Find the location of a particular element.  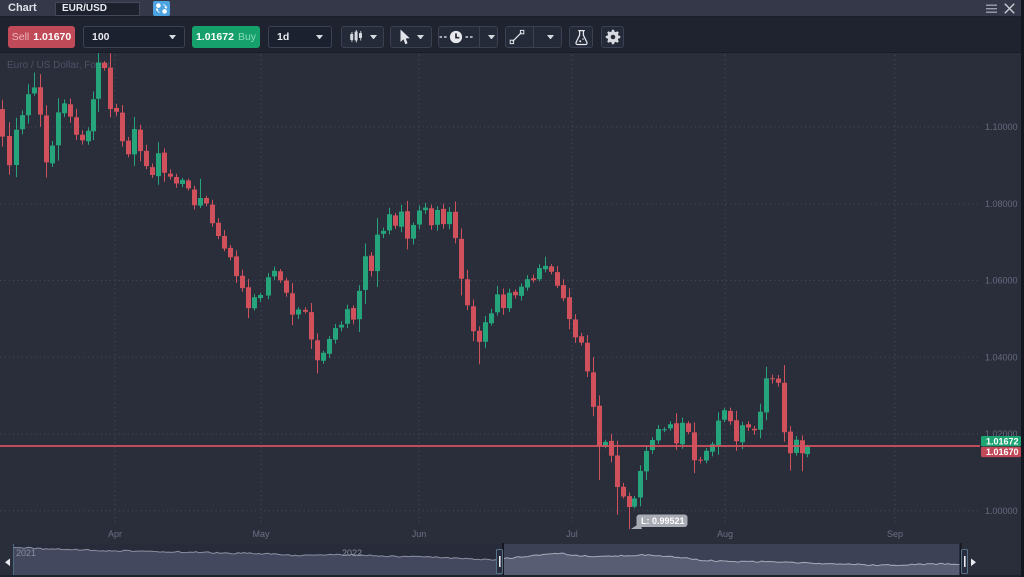

svg-text: Jul is located at coordinates (572, 534).